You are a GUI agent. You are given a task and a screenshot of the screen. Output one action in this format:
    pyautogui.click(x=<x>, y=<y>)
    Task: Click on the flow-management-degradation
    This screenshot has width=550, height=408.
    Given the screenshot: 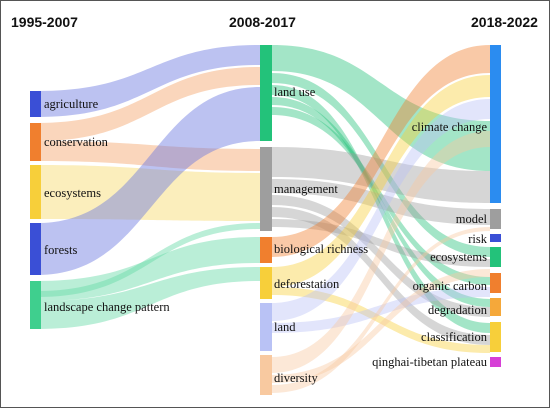 What is the action you would take?
    pyautogui.click(x=381, y=256)
    